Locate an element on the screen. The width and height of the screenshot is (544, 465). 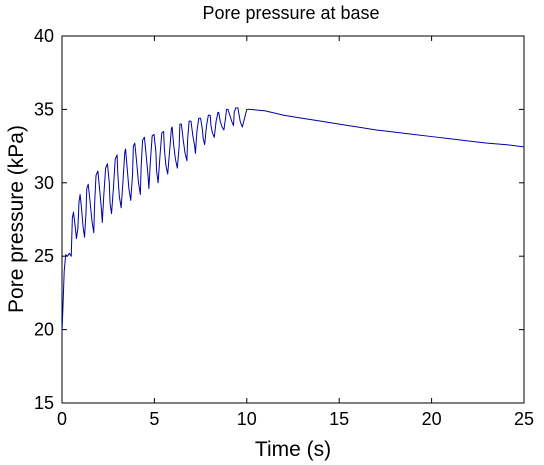
x-tick-label: 15 is located at coordinates (339, 419).